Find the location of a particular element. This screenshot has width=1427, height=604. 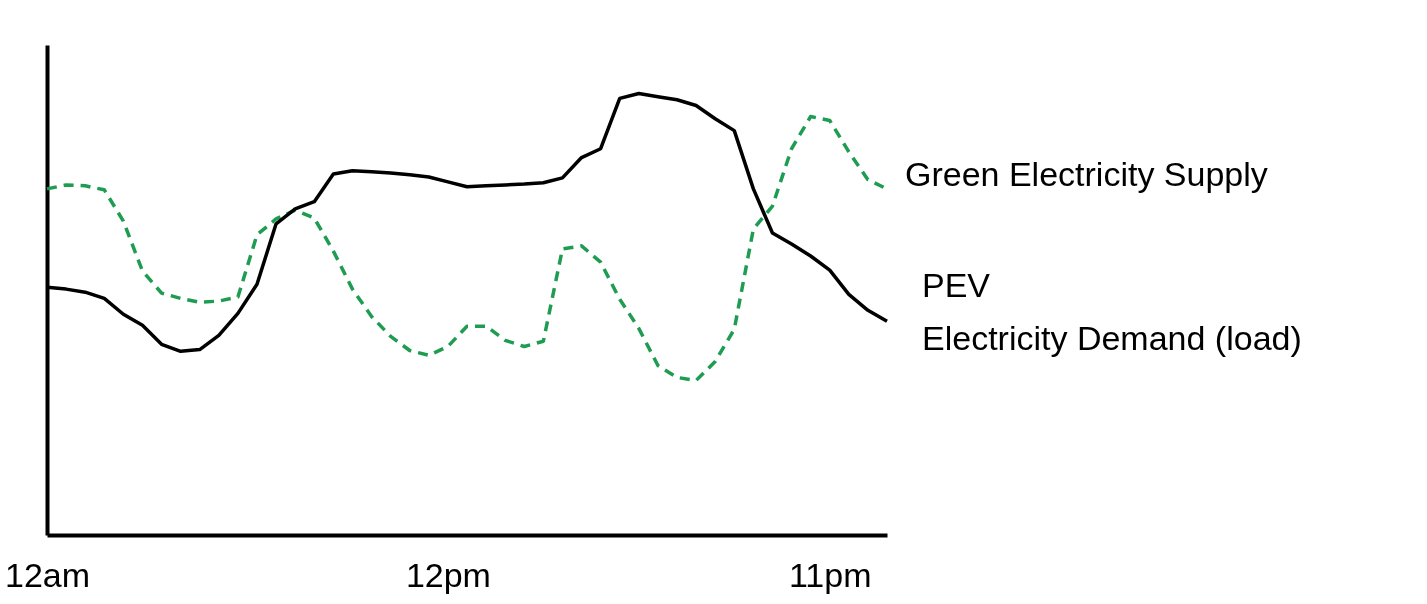

x-tick-label: 11pm is located at coordinates (830, 574).